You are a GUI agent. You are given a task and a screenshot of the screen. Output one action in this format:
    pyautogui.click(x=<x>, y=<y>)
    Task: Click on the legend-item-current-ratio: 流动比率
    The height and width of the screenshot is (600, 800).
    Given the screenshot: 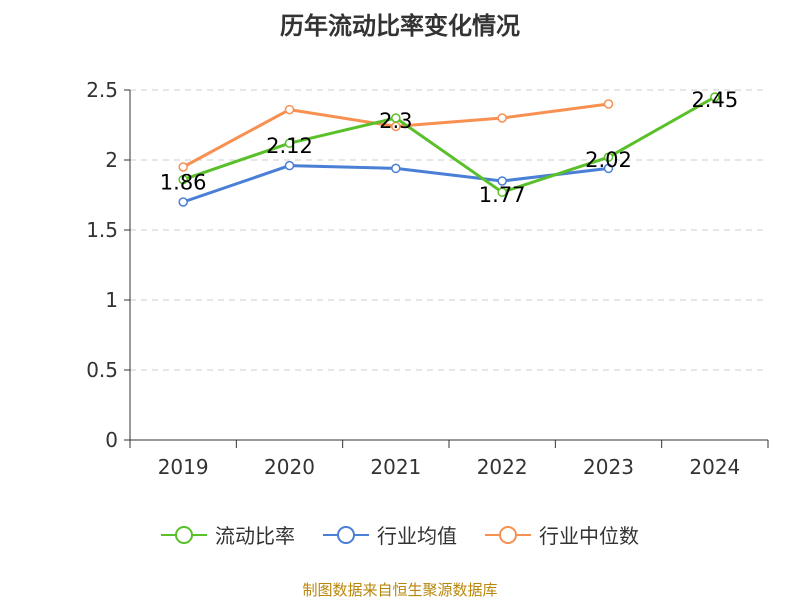 What is the action you would take?
    pyautogui.click(x=228, y=534)
    